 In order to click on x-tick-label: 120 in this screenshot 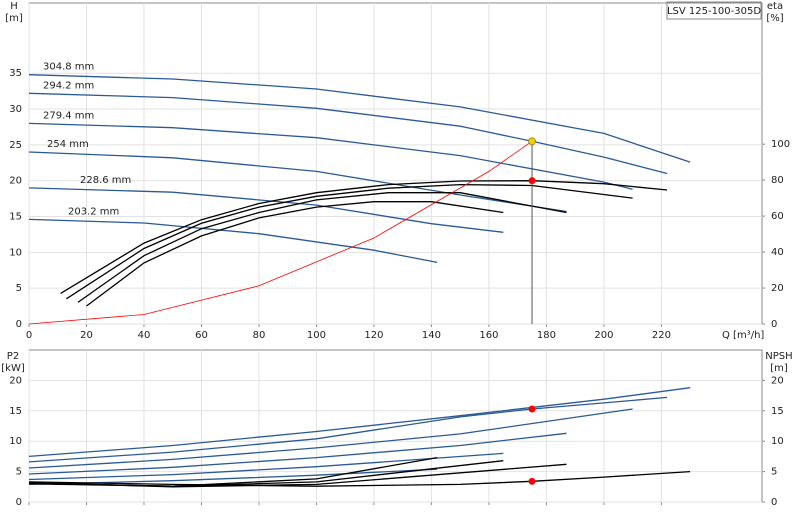, I will do `click(373, 335)`.